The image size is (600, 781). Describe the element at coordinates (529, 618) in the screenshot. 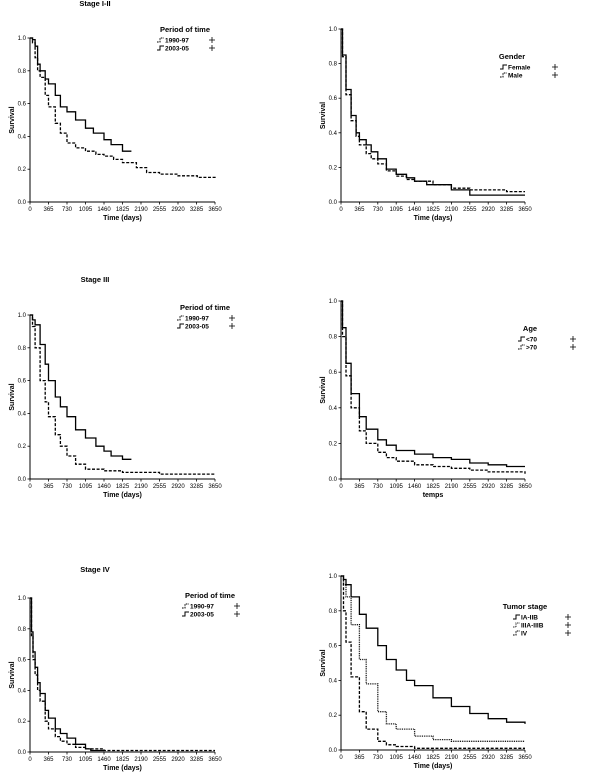

I see `legend-label: IA-IIB` at that location.